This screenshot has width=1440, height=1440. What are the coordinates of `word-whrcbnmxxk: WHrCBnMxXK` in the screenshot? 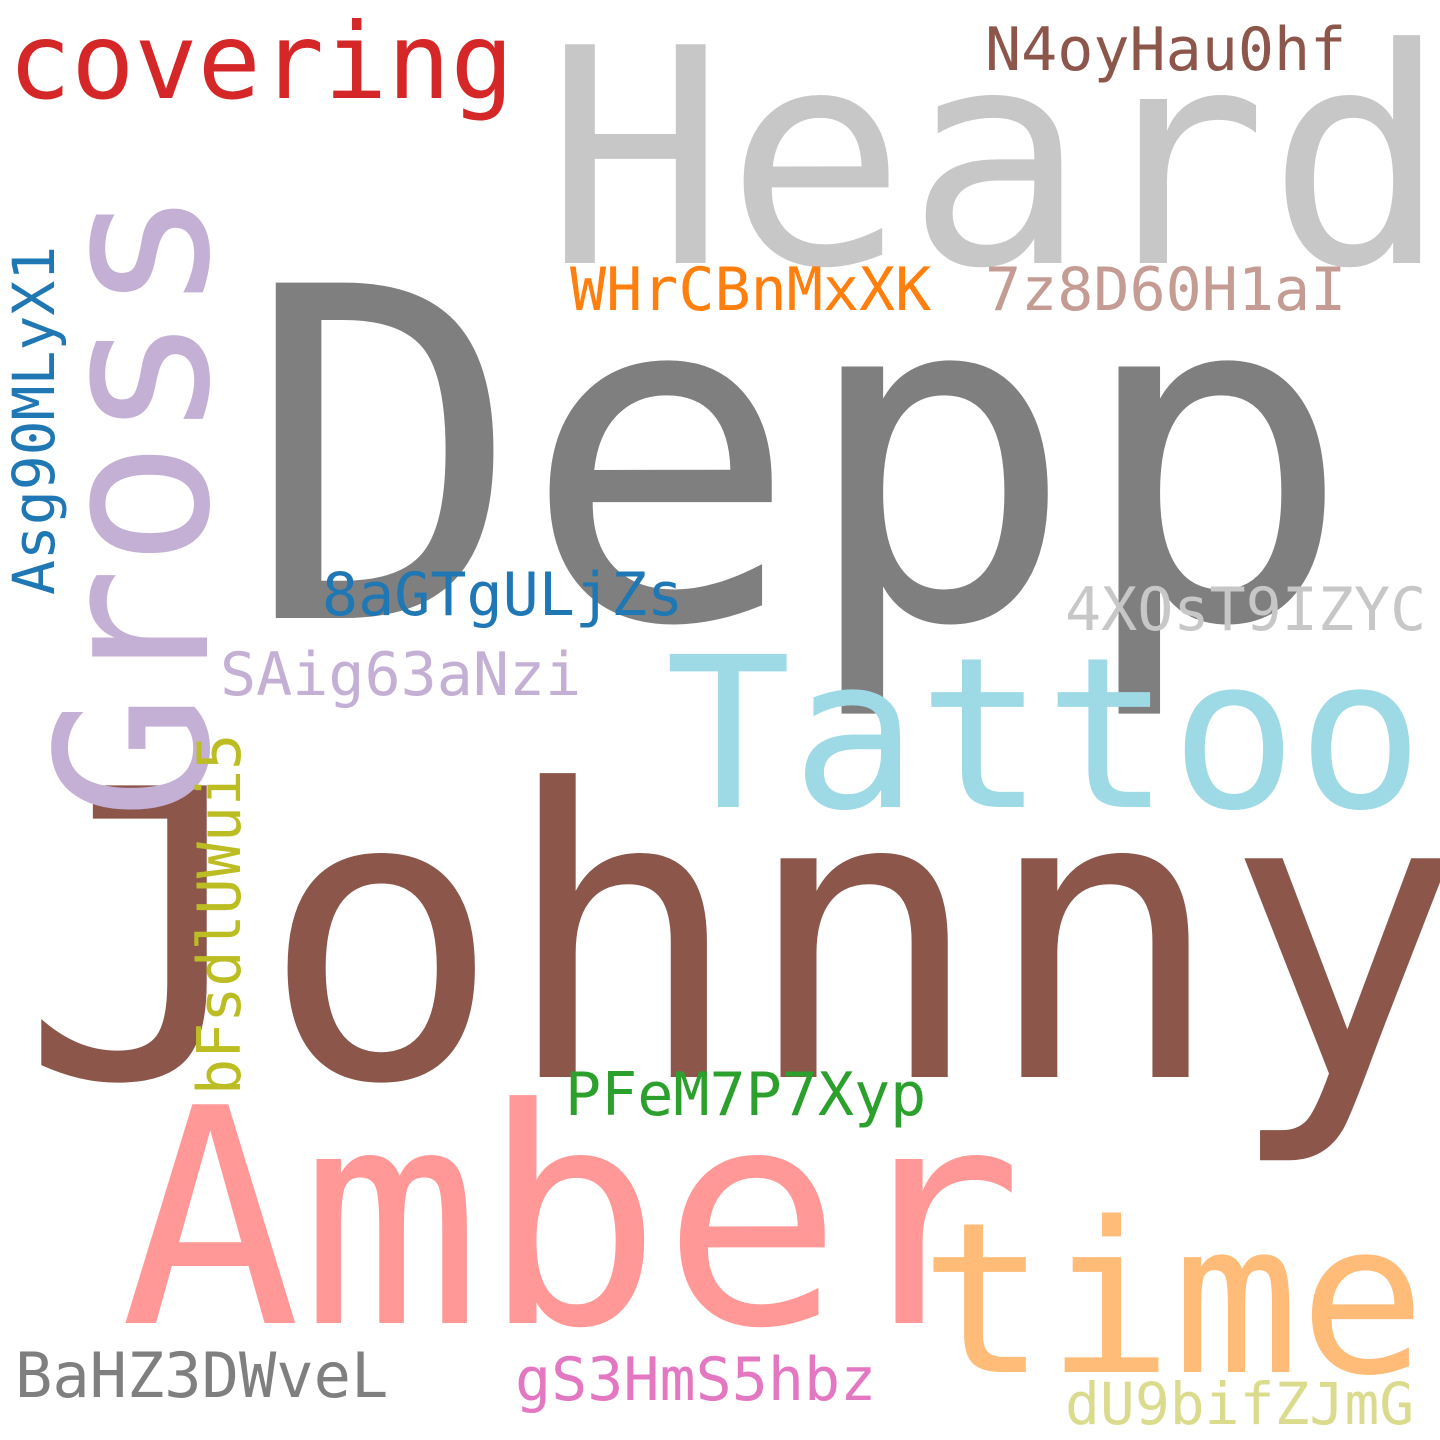 It's located at (751, 290).